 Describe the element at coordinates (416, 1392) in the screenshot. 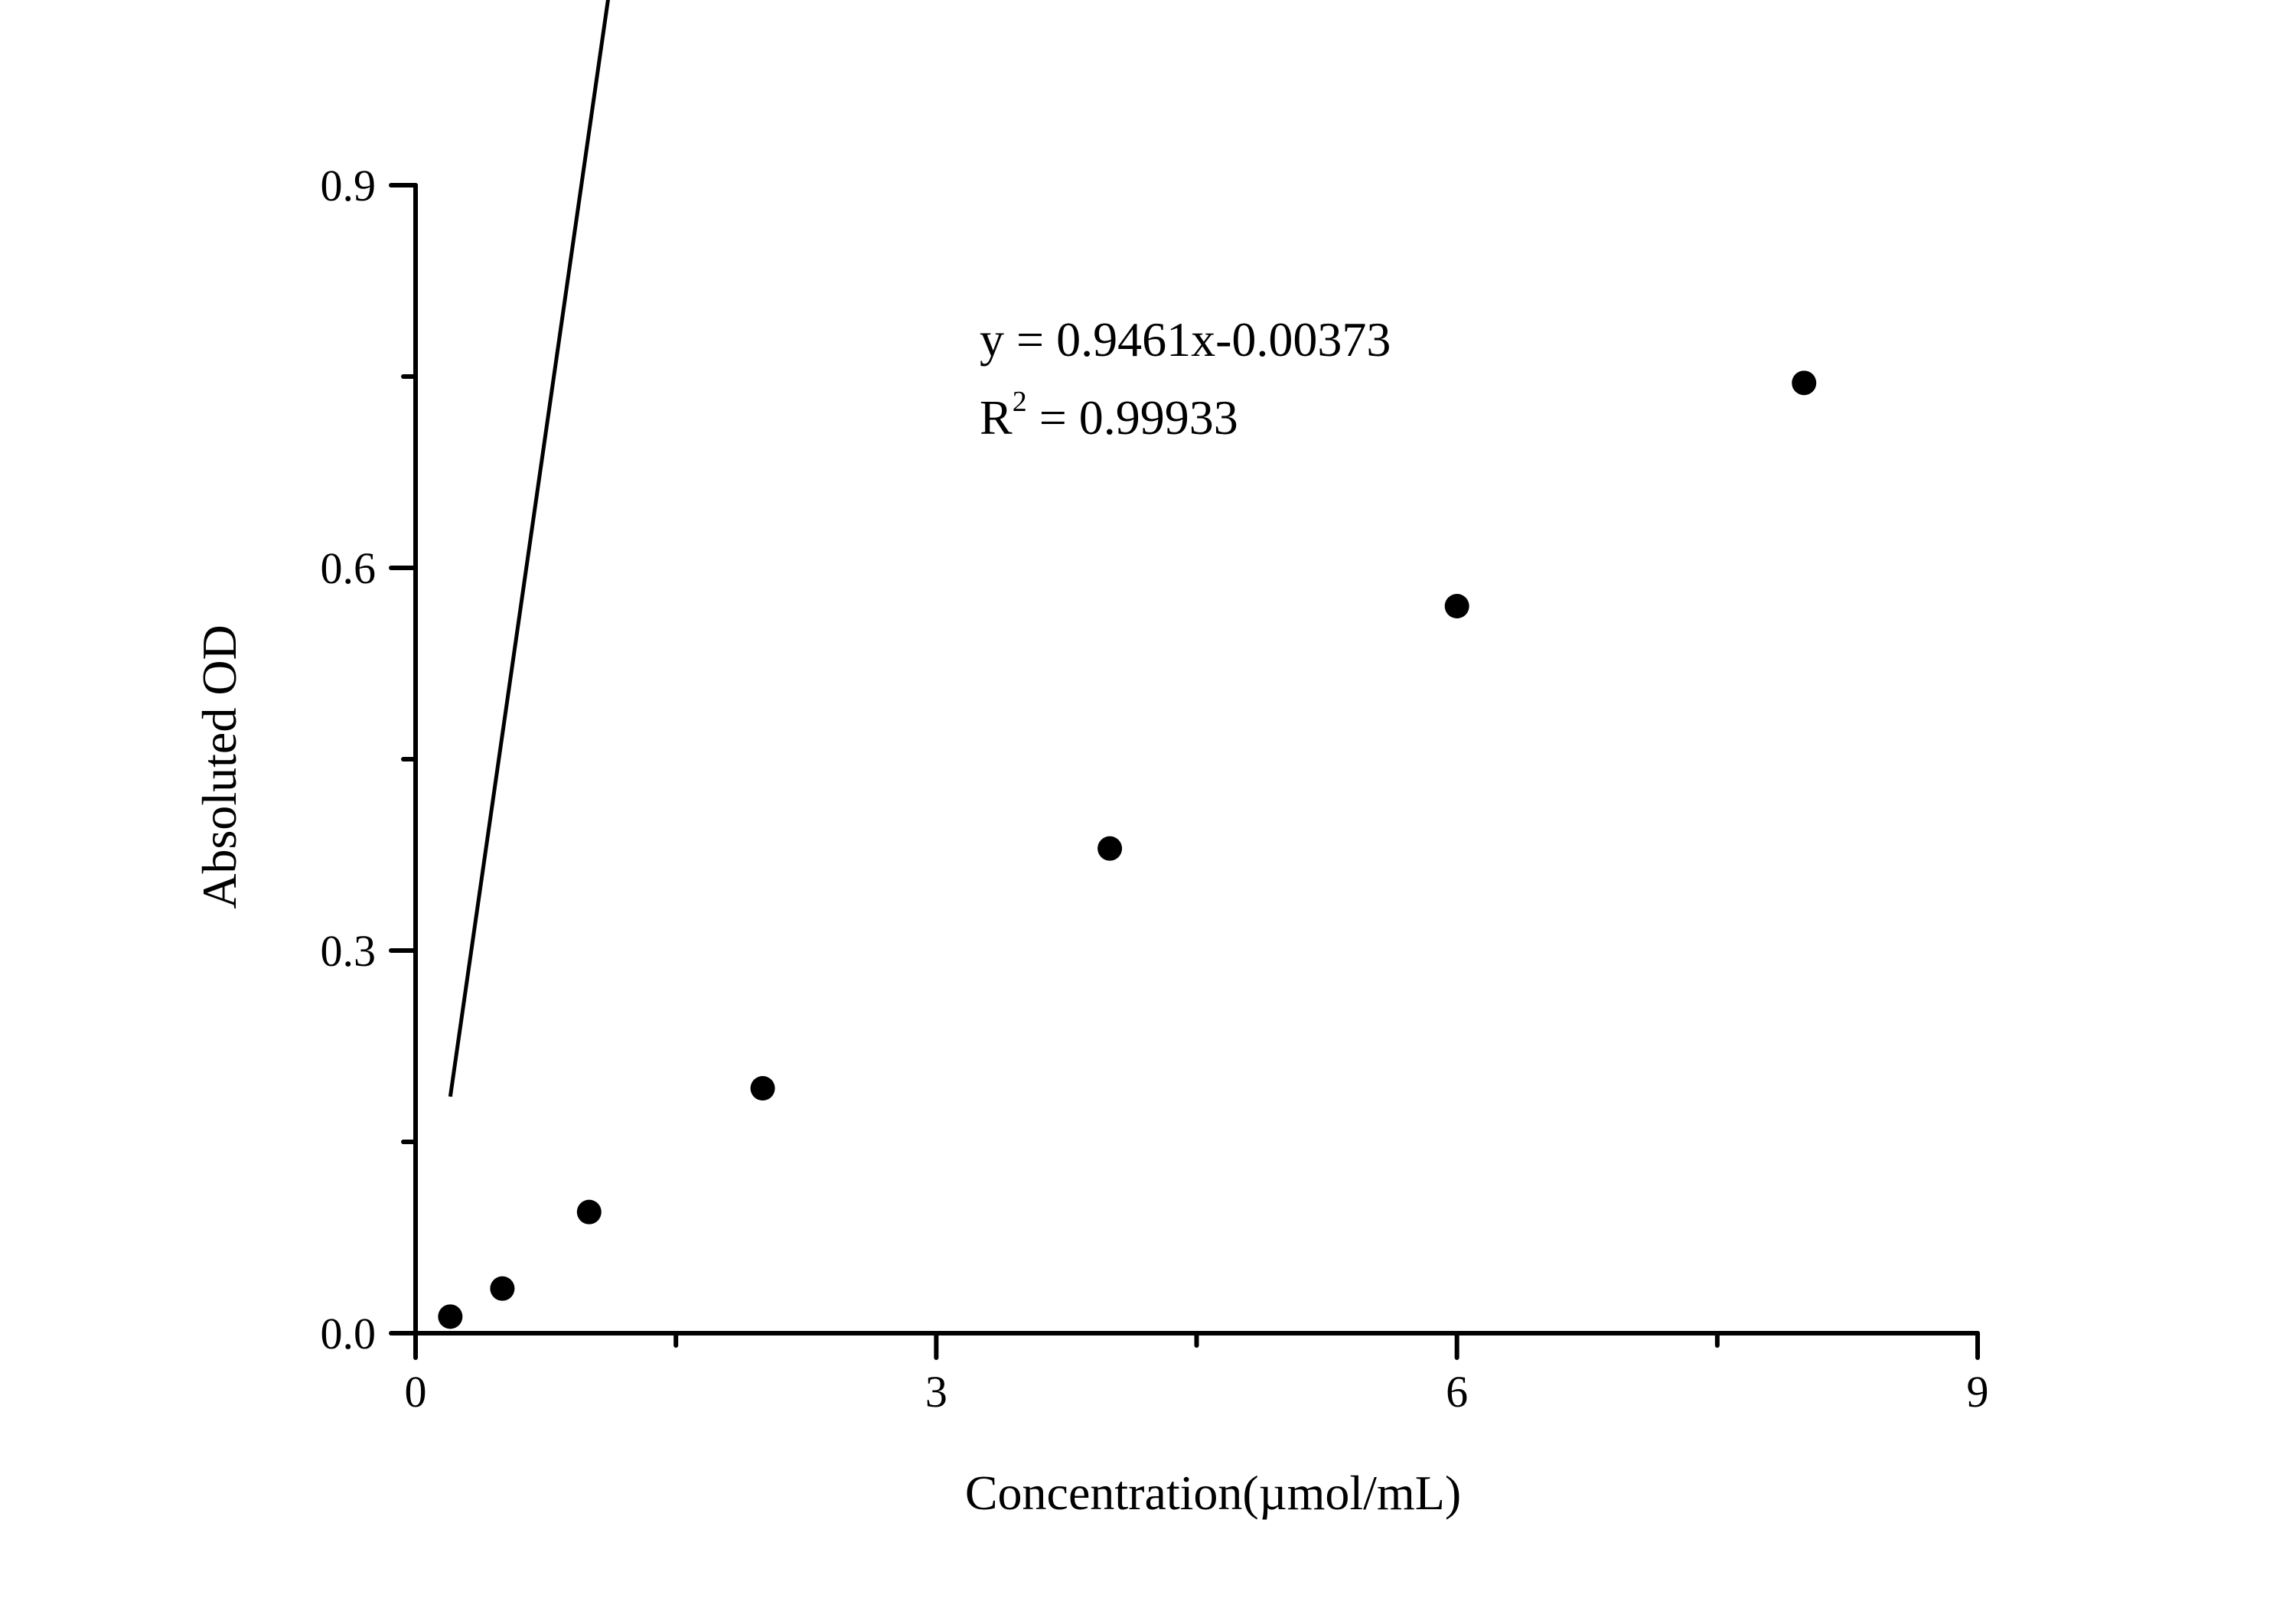

I see `x-tick-label: 0` at that location.